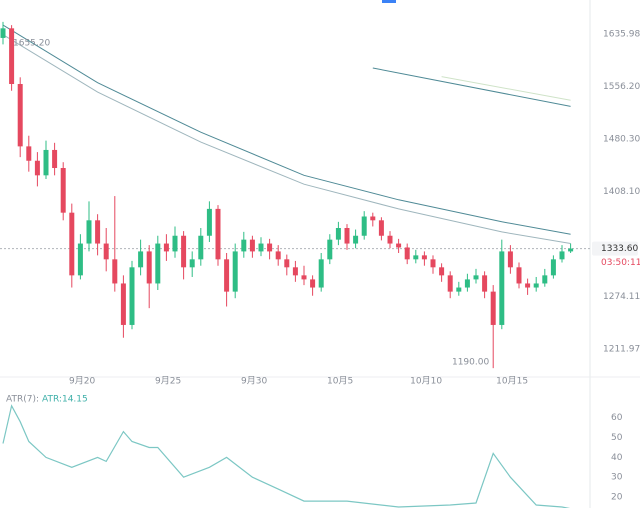 The width and height of the screenshot is (640, 508). What do you see at coordinates (31, 43) in the screenshot?
I see `high-annotation: 1655.20` at bounding box center [31, 43].